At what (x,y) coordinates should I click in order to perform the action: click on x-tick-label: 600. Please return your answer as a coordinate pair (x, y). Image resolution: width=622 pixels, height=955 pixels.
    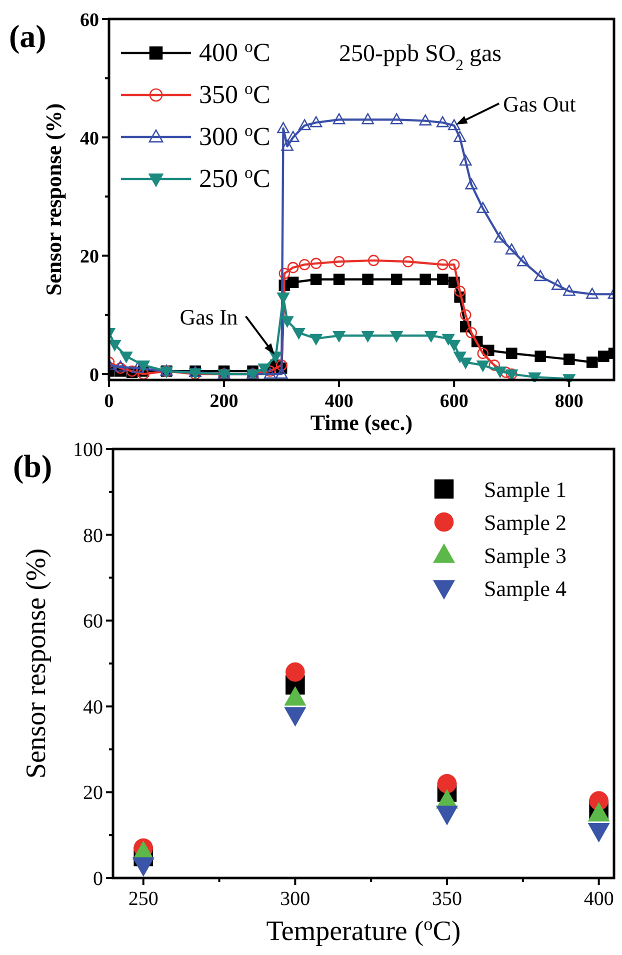
    Looking at the image, I should click on (454, 401).